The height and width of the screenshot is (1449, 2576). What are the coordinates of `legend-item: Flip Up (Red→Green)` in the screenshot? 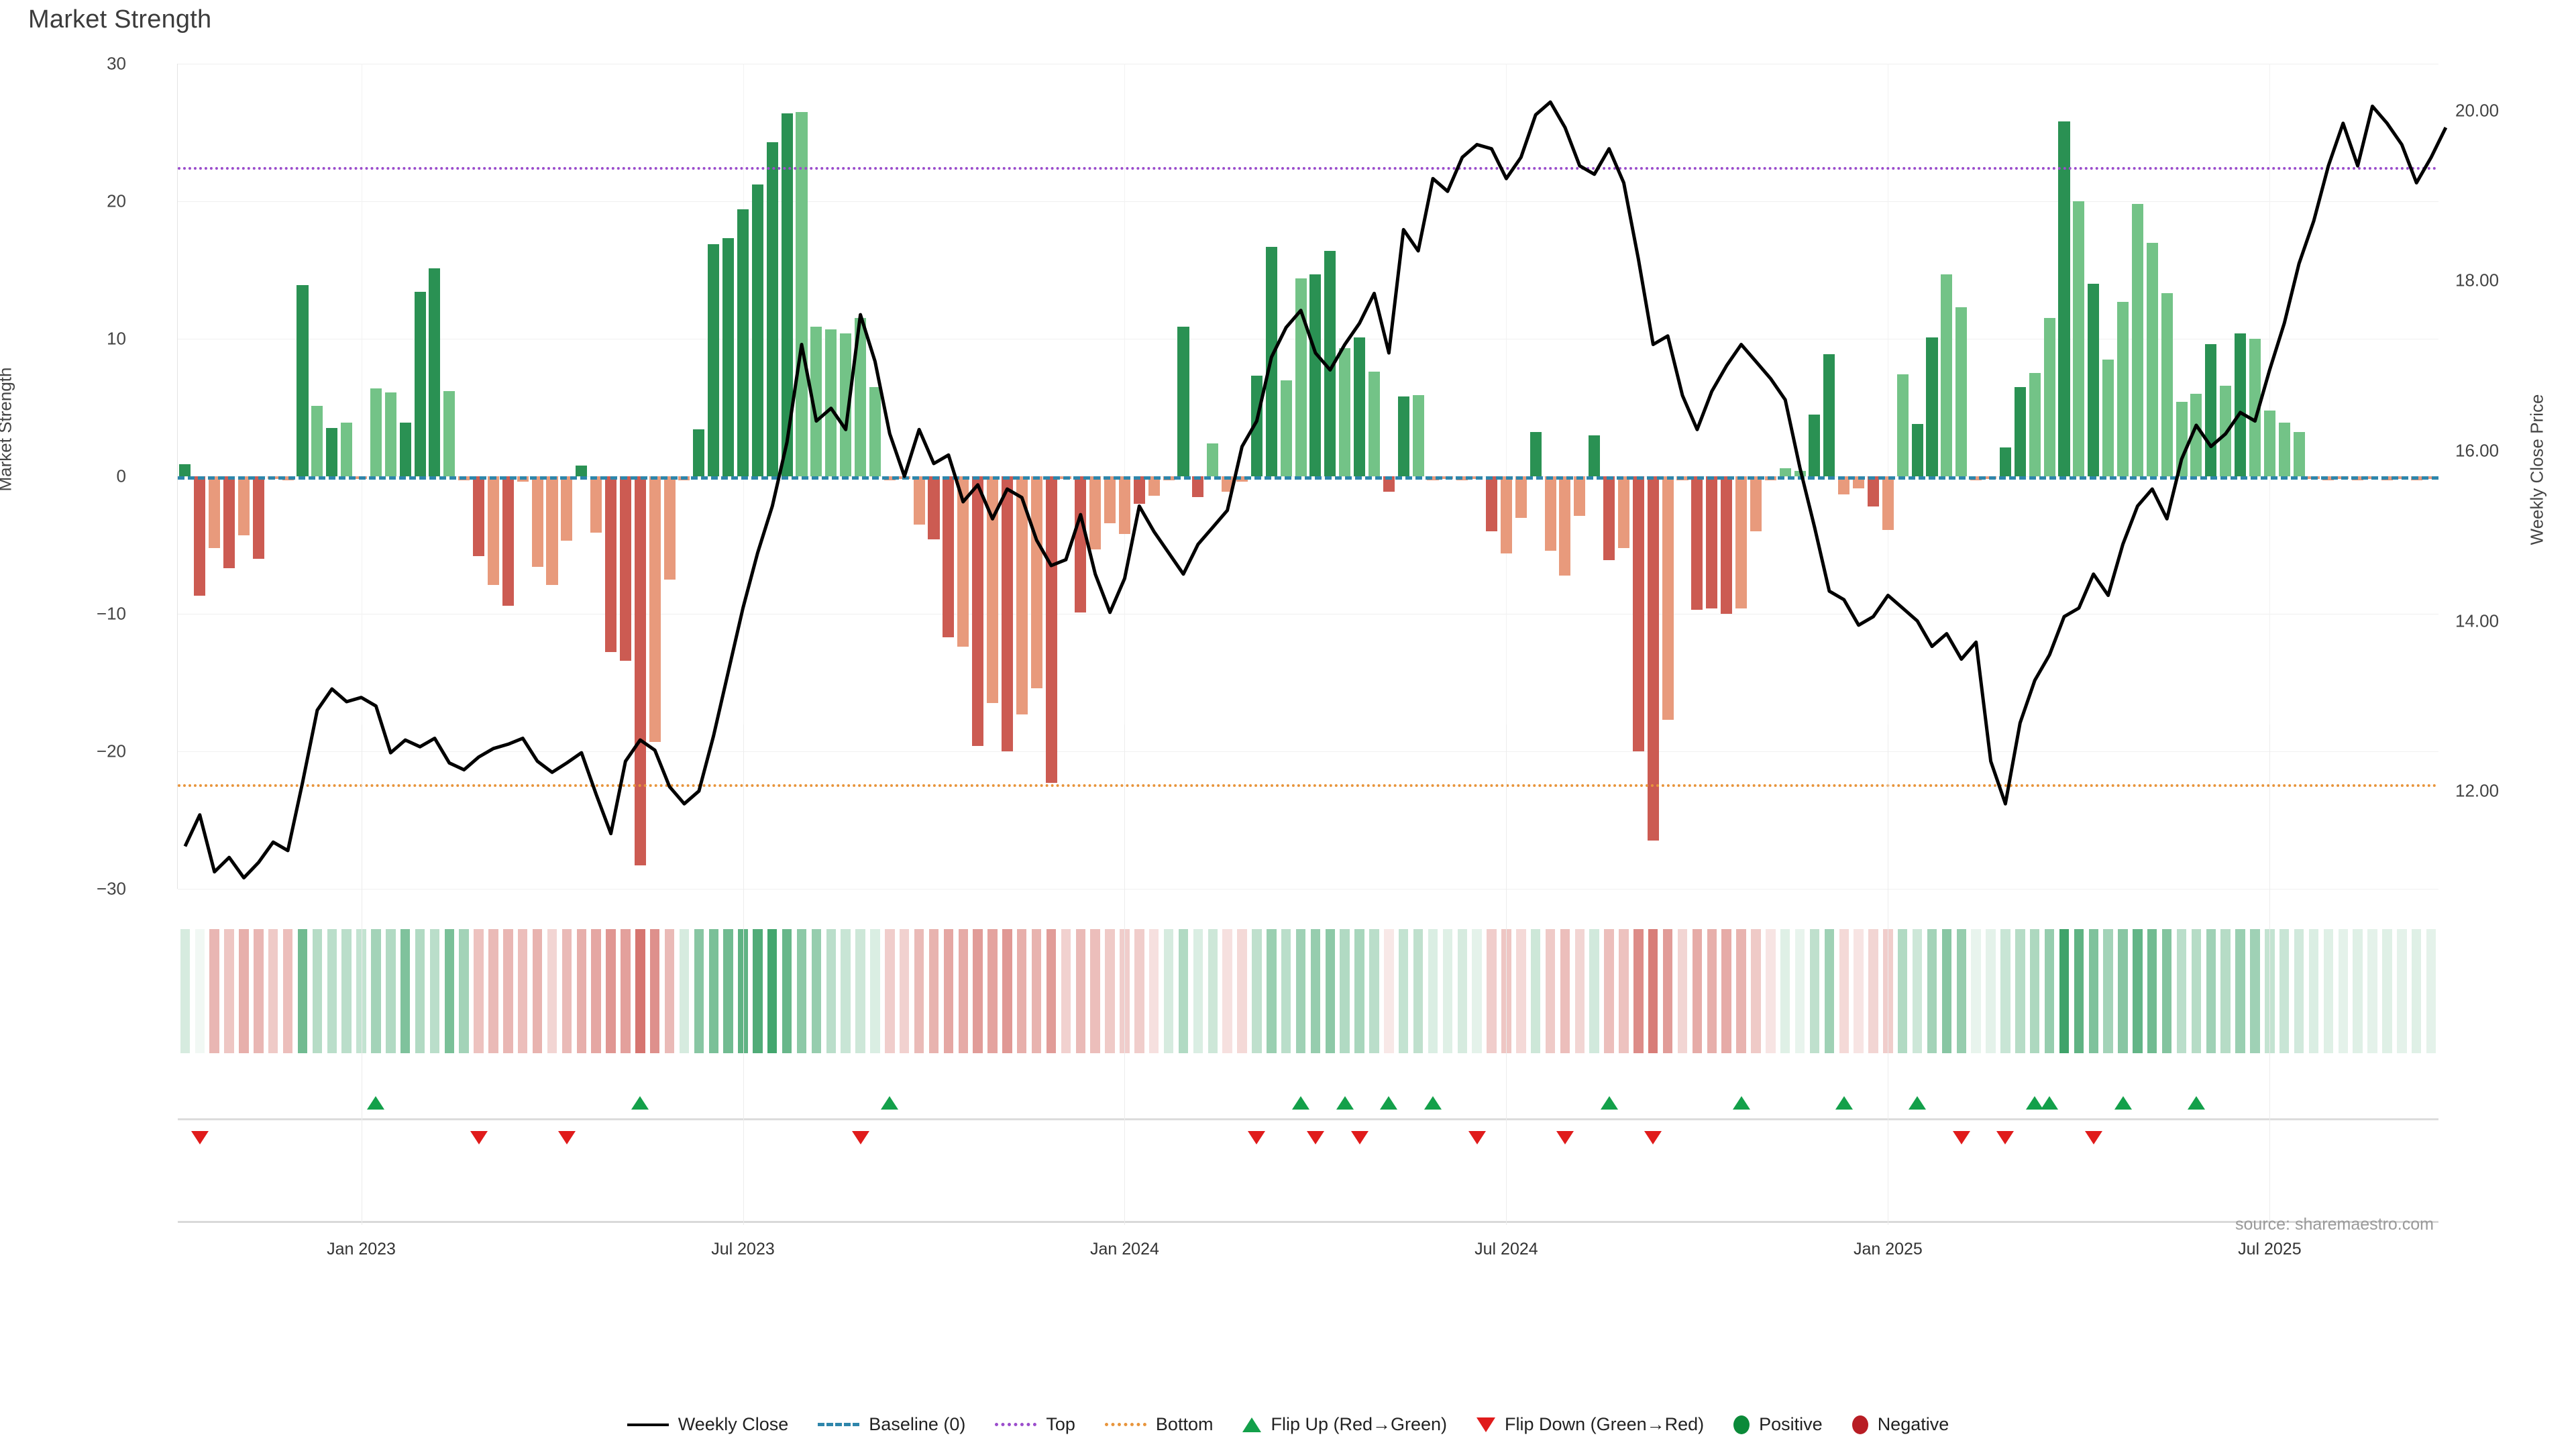 It's located at (1344, 1424).